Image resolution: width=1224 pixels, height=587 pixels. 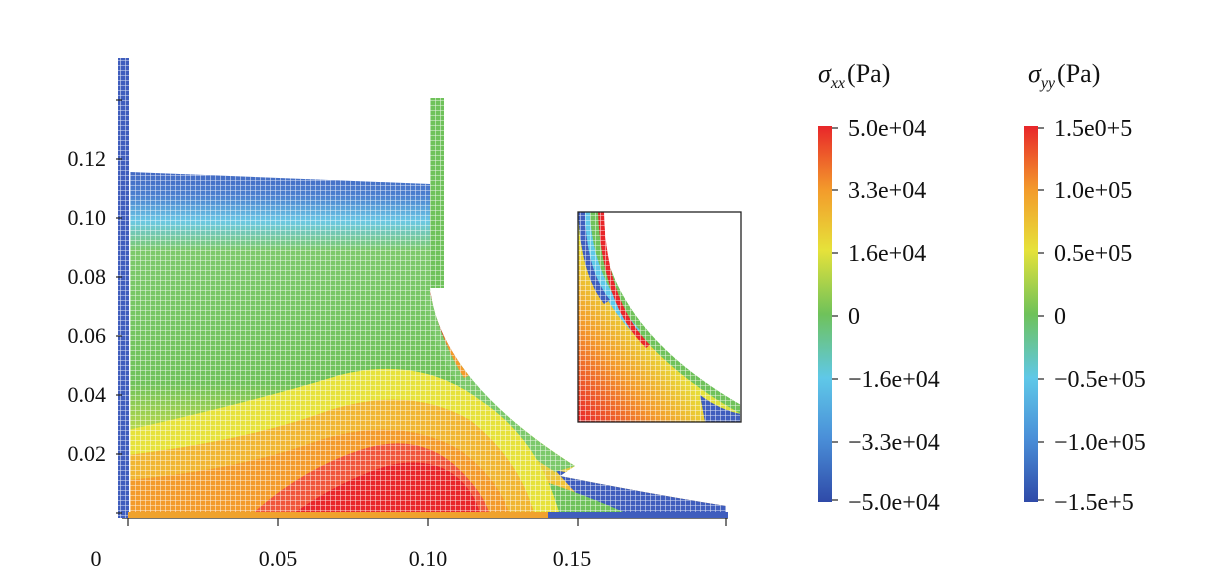 What do you see at coordinates (887, 129) in the screenshot?
I see `legend-xx-label: 5.0e+04` at bounding box center [887, 129].